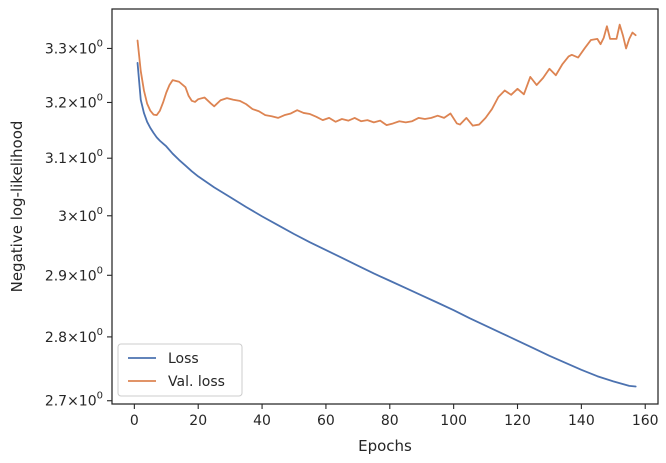 This screenshot has height=463, width=666. I want to click on x-tick-label: 0, so click(134, 421).